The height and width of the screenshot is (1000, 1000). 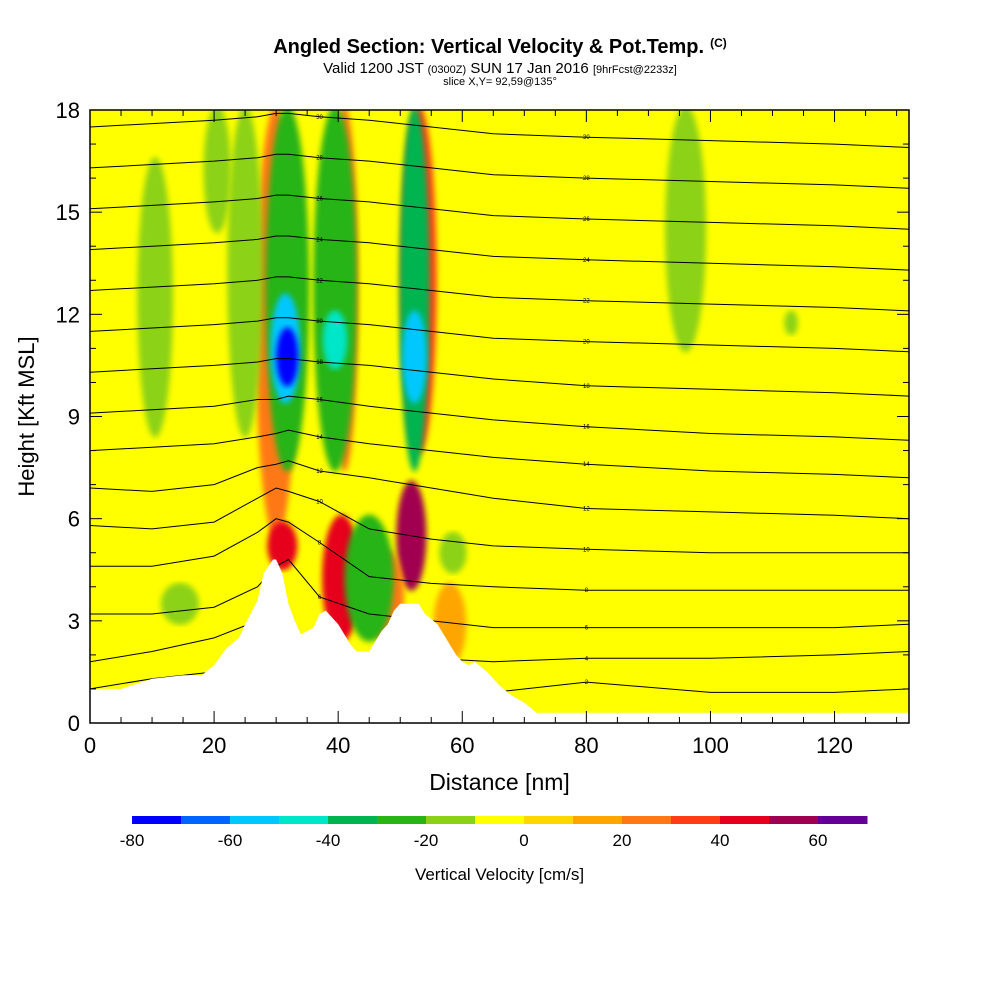 I want to click on subtitle-utc: (0300Z), so click(x=447, y=70).